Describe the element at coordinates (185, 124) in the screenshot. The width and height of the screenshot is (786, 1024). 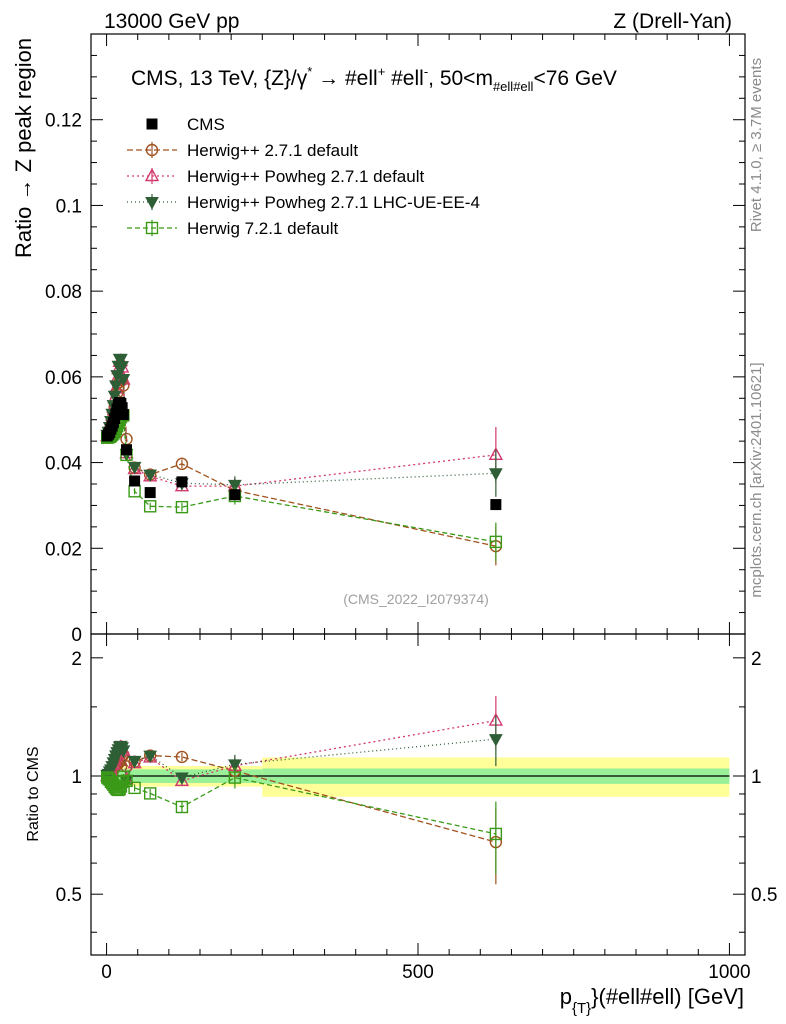
I see `legend-item: CMS` at that location.